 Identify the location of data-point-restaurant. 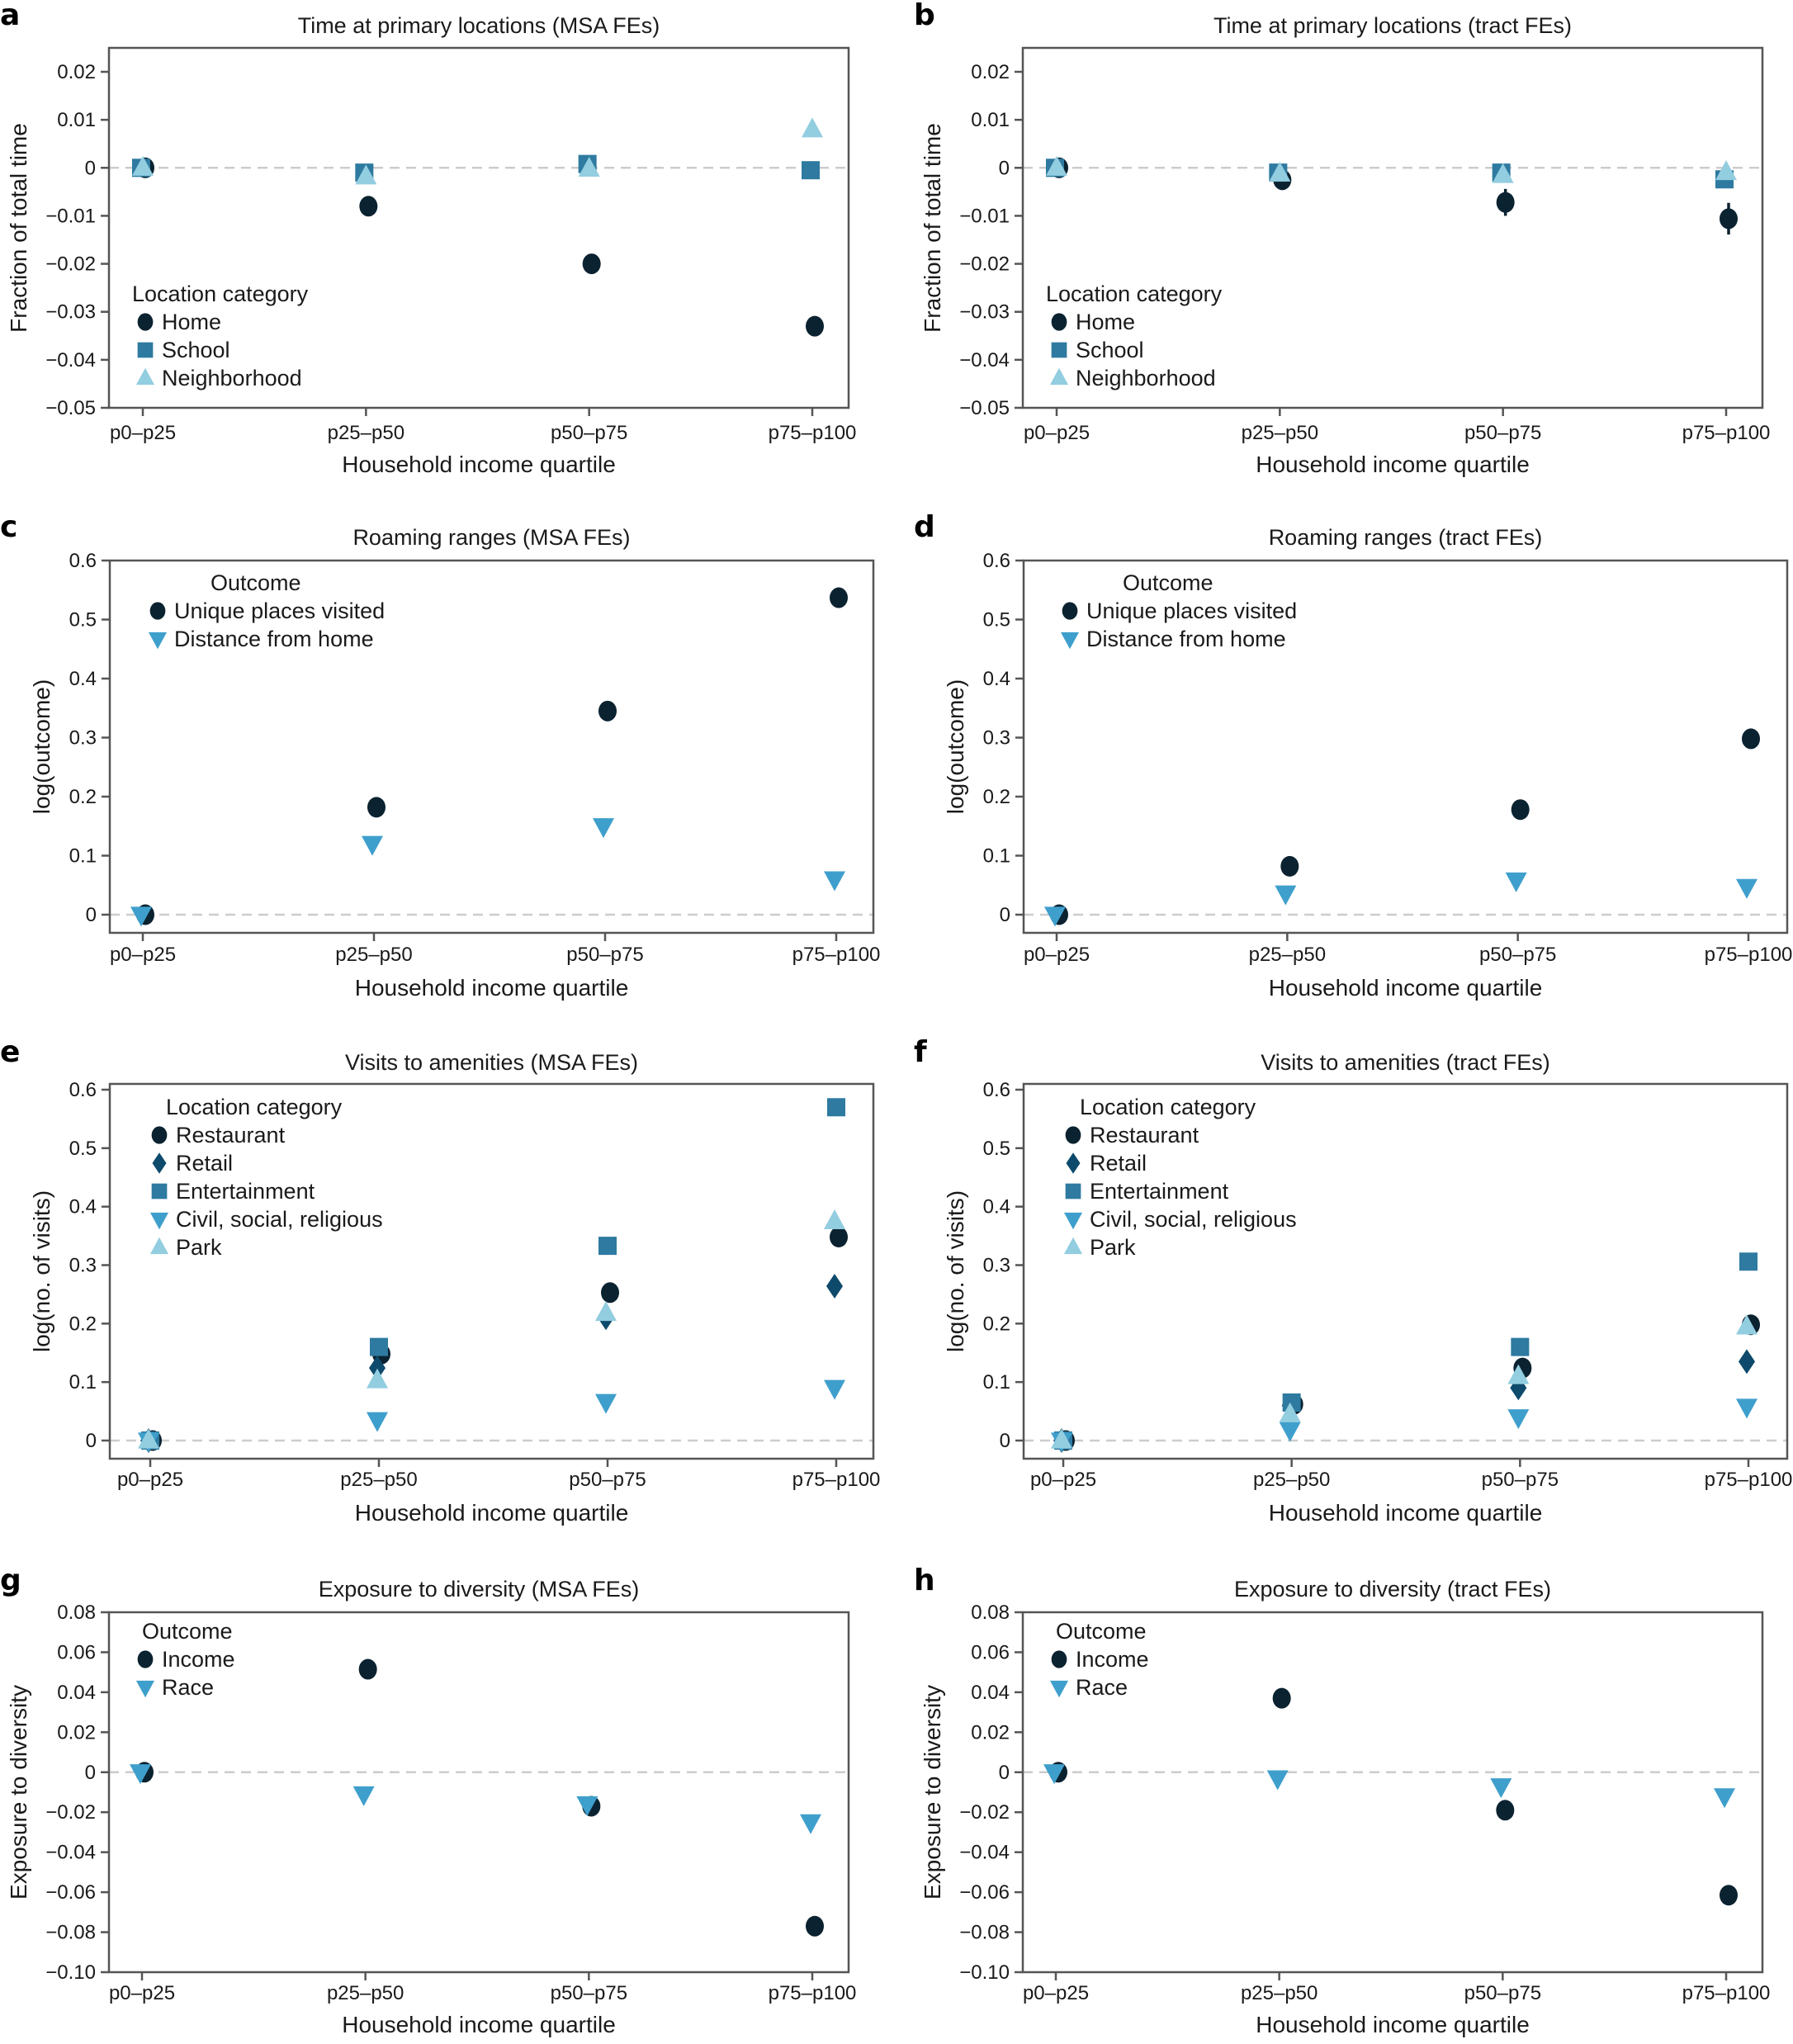
(839, 1237).